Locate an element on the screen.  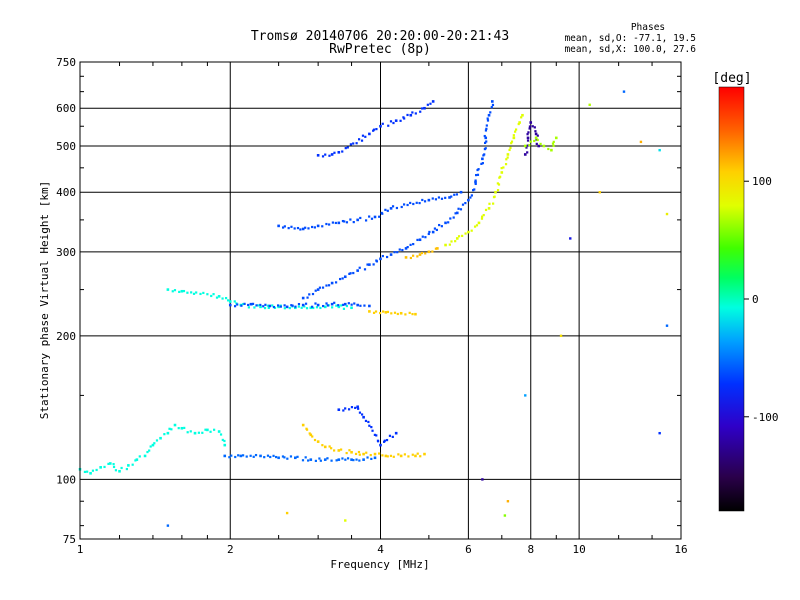
x-tick-label: 16 is located at coordinates (680, 549).